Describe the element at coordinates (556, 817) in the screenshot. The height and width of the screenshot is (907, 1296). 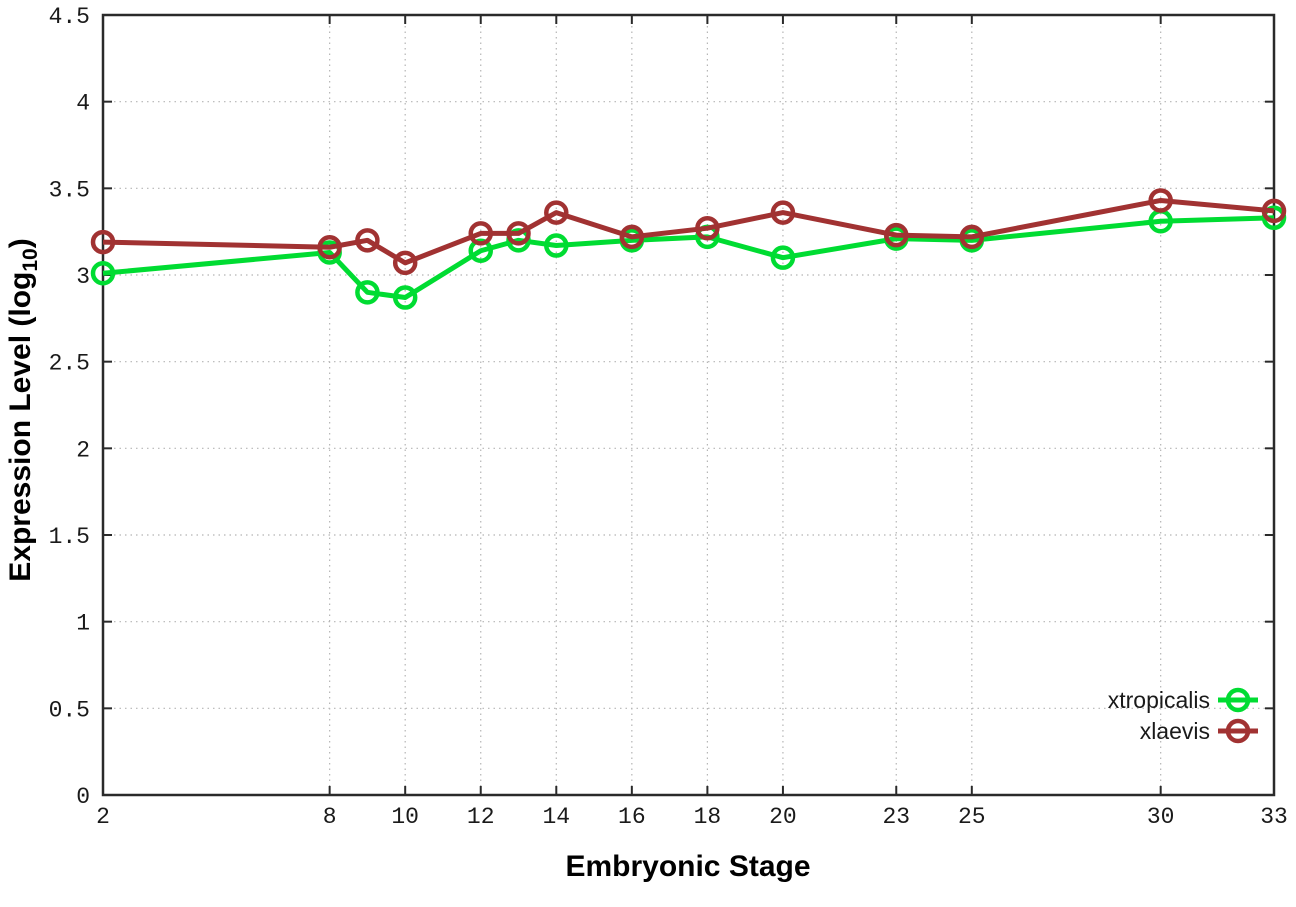
I see `x-tick-label: 14` at that location.